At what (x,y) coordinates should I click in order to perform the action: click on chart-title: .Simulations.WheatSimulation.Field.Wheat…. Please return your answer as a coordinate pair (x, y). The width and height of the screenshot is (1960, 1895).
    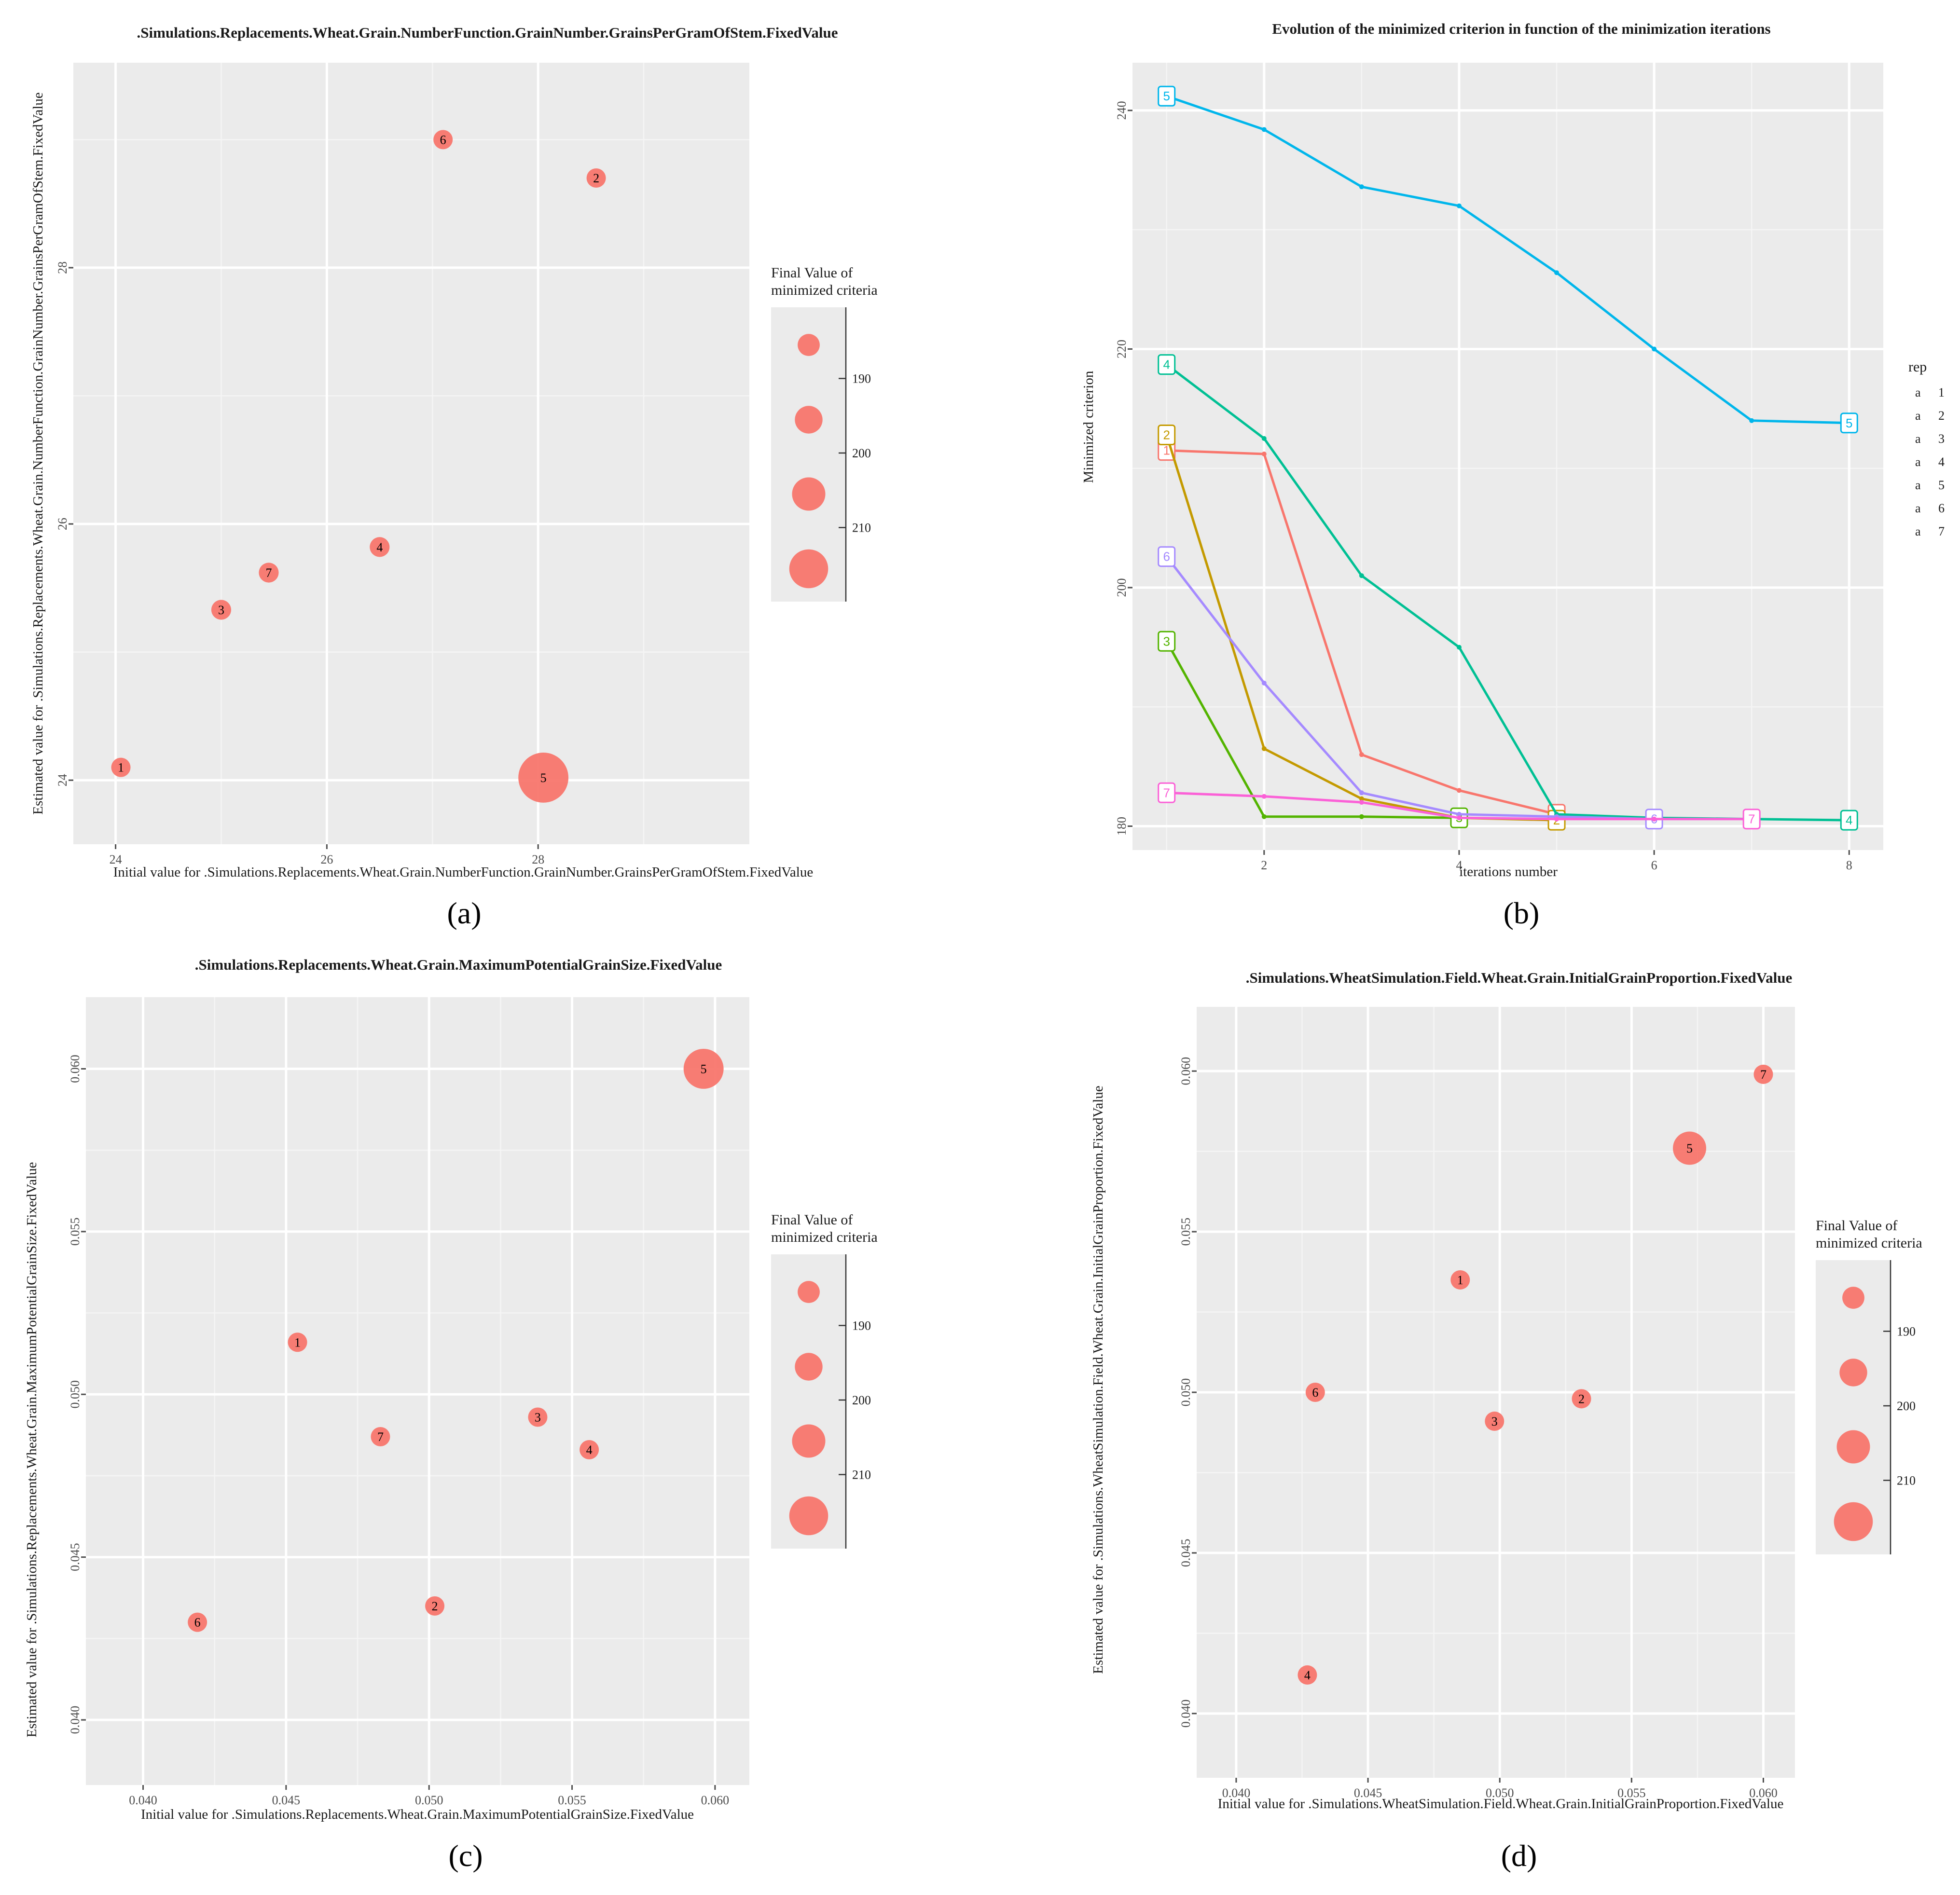
    Looking at the image, I should click on (1519, 978).